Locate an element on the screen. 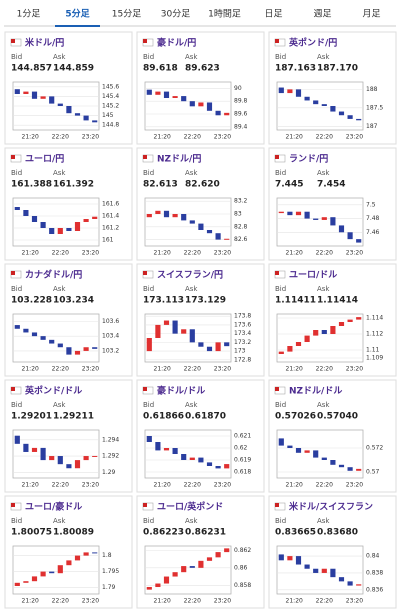 The height and width of the screenshot is (614, 400). pair-name: カナダドル/円 is located at coordinates (53, 275).